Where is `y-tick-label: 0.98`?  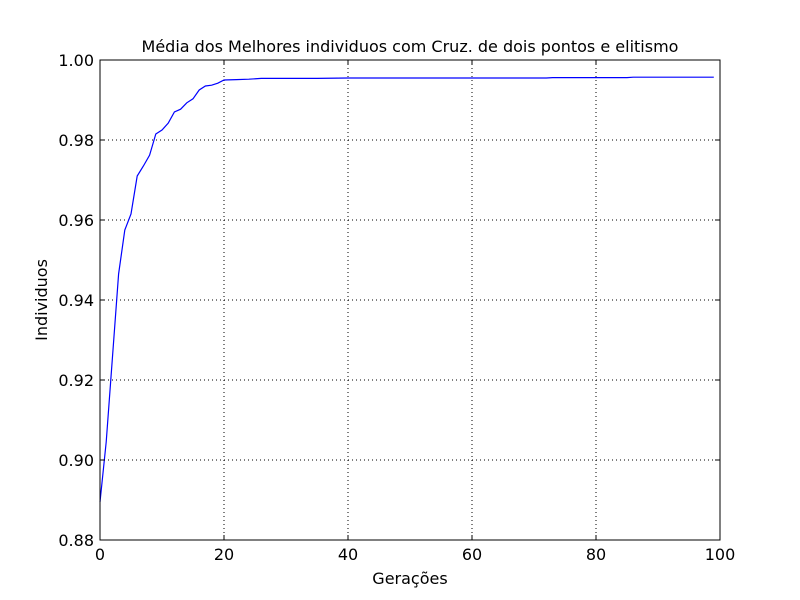 y-tick-label: 0.98 is located at coordinates (76, 140).